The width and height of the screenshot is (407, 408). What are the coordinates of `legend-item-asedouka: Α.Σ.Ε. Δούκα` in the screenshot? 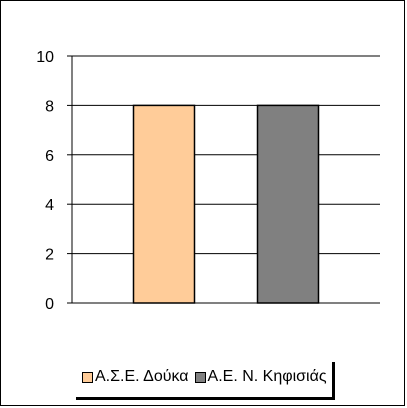 It's located at (135, 377).